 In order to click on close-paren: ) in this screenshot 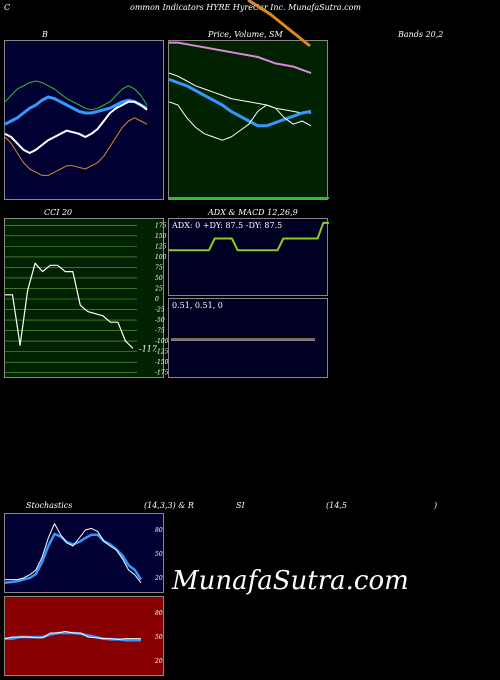, I will do `click(436, 505)`.